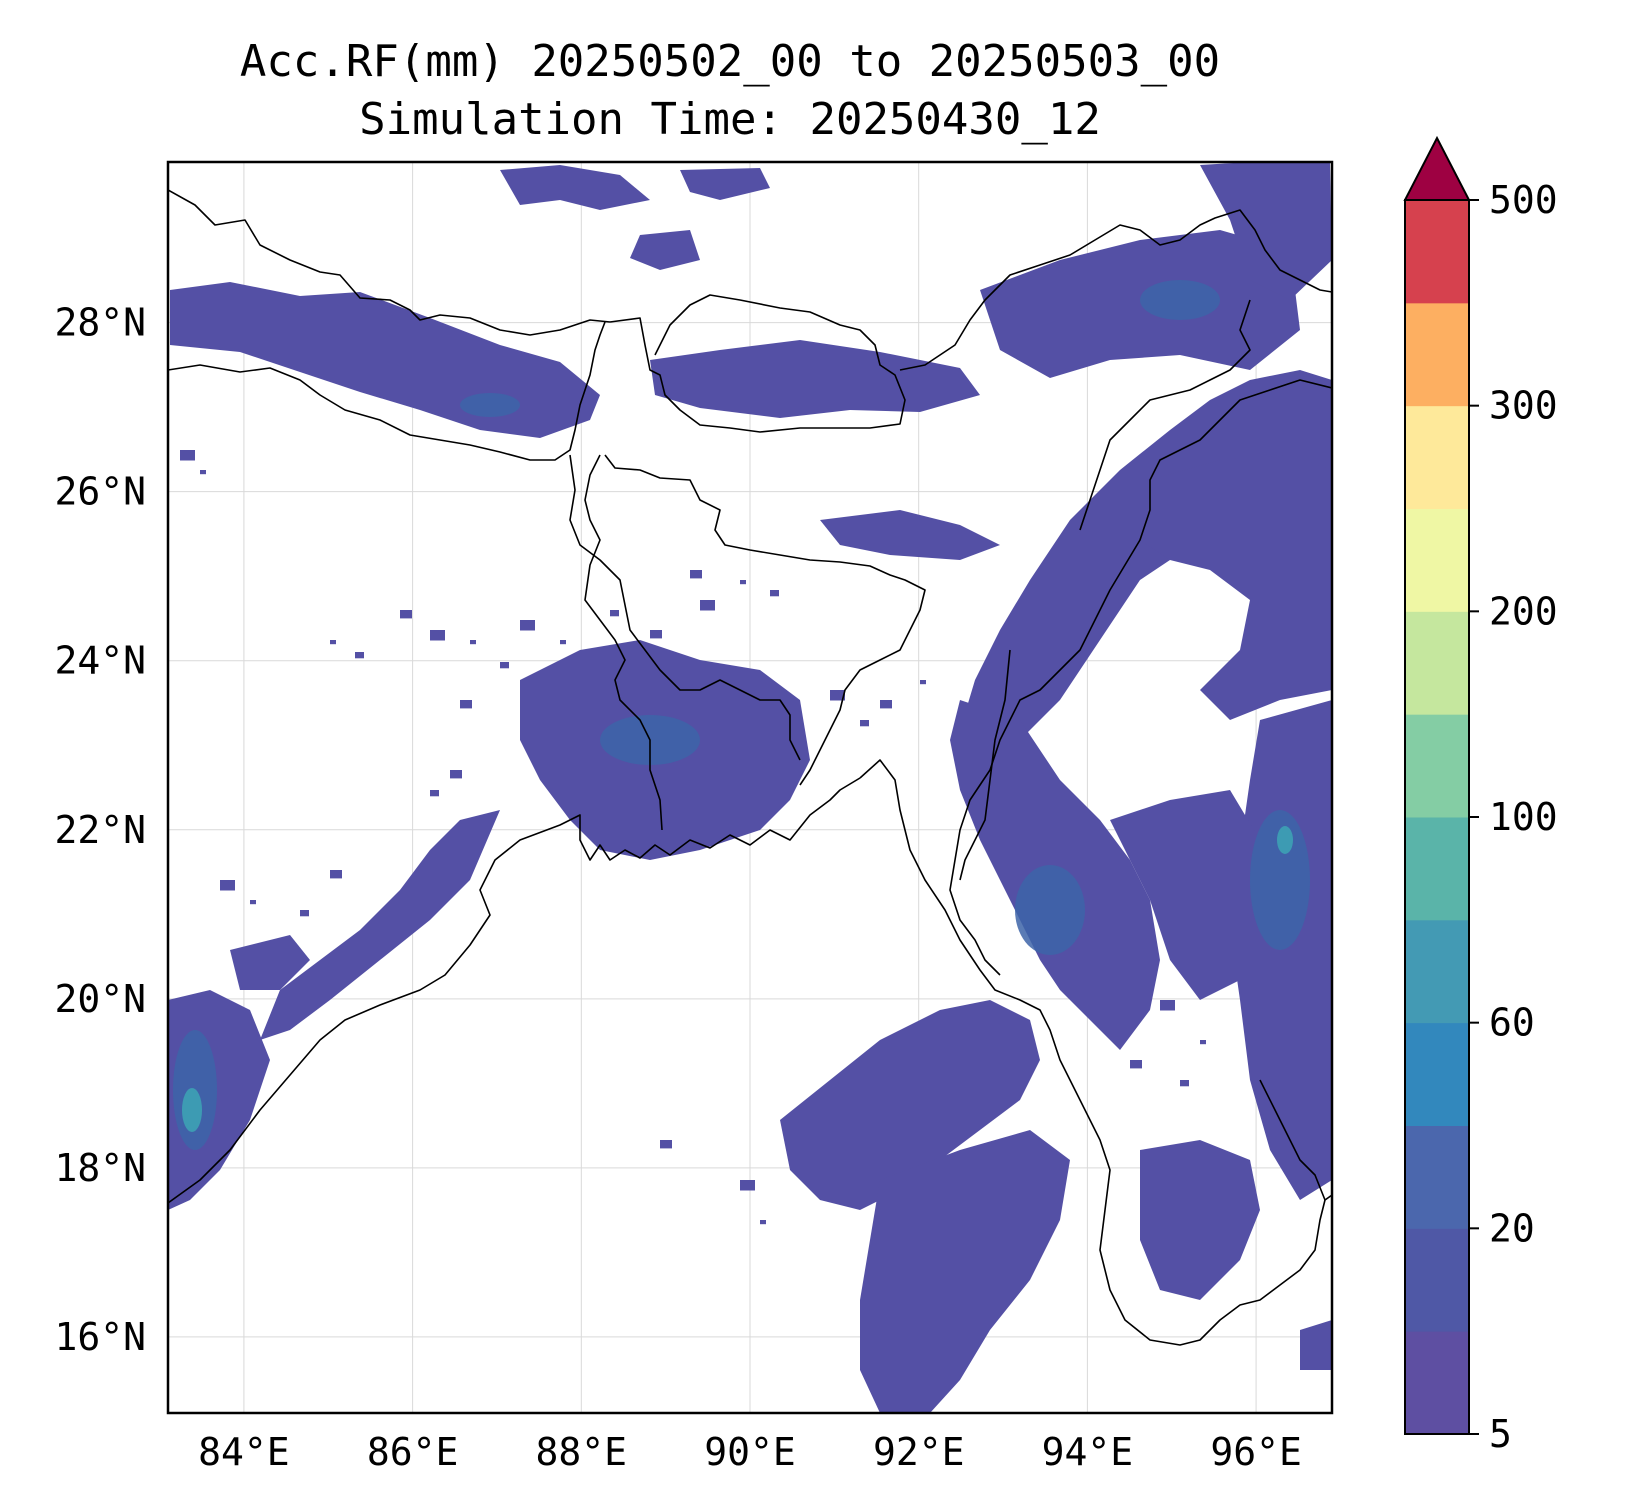 This screenshot has height=1500, width=1650. What do you see at coordinates (100, 492) in the screenshot?
I see `lat-tick-label: 26°N` at bounding box center [100, 492].